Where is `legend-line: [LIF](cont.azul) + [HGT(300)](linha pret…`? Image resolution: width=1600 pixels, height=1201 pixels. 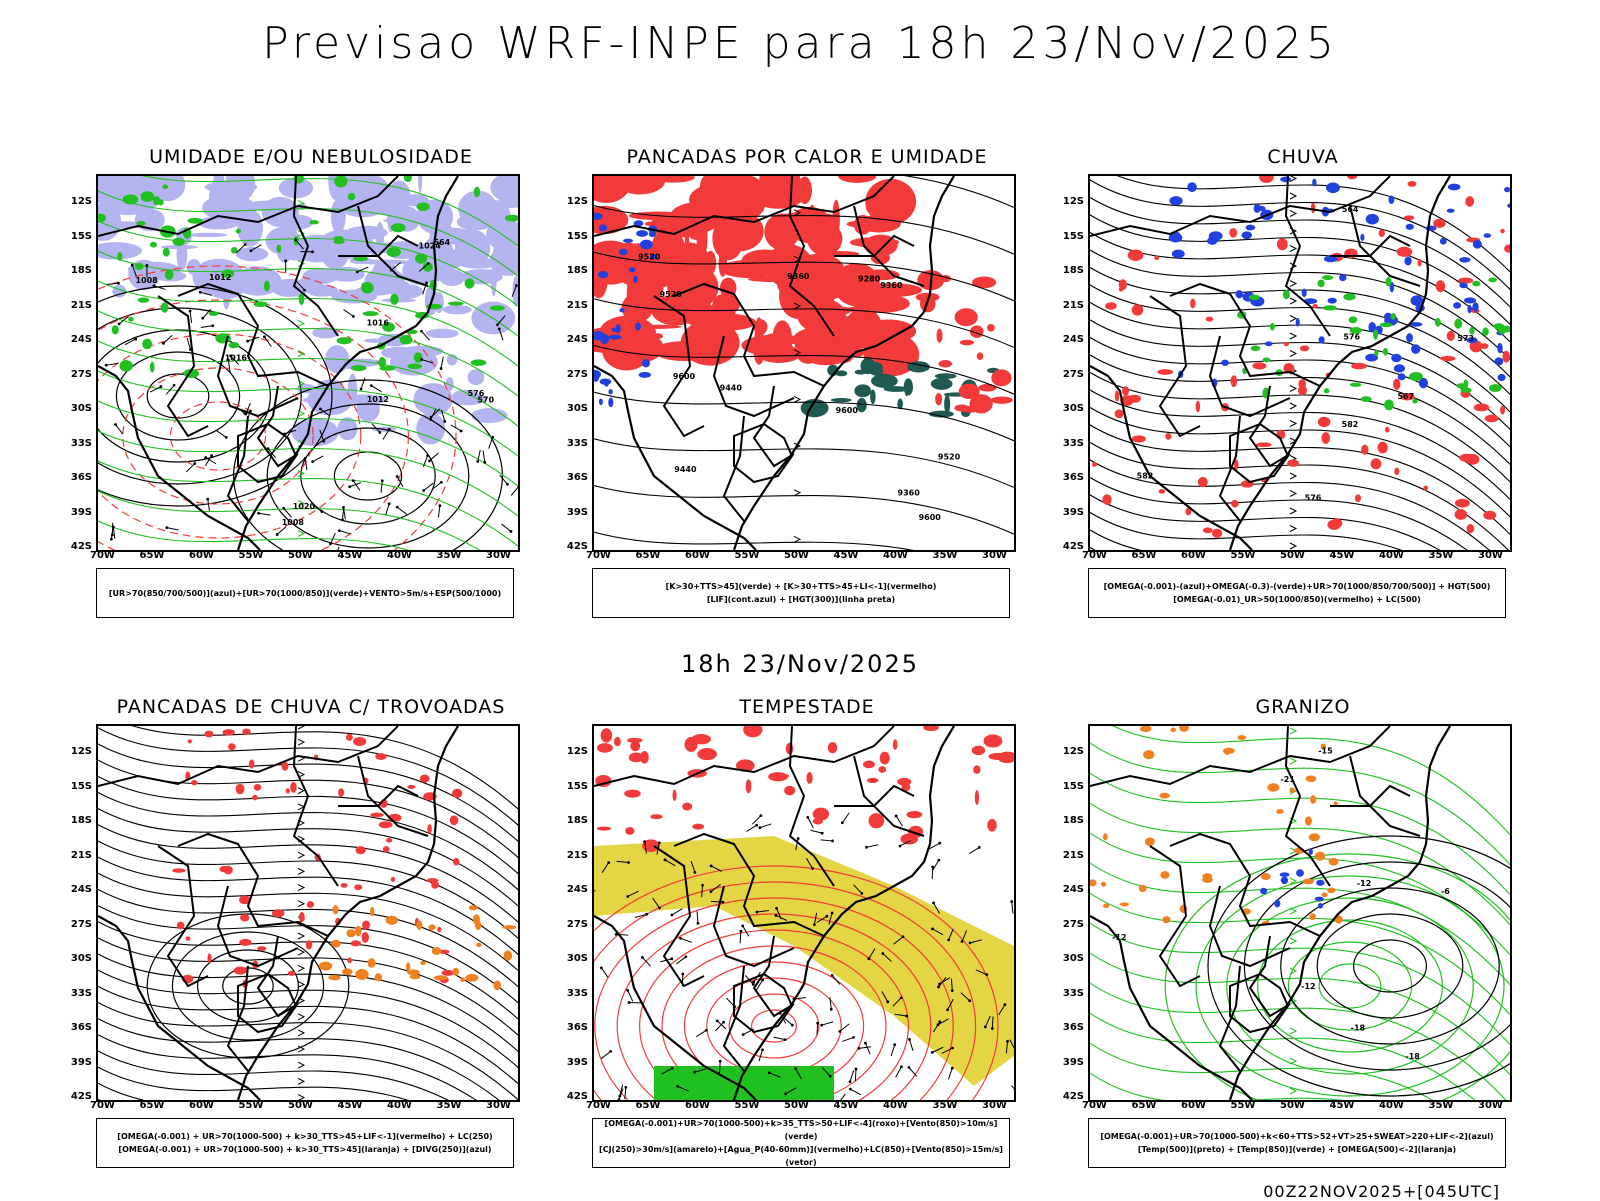 legend-line: [LIF](cont.azul) + [HGT(300)](linha pret… is located at coordinates (801, 599).